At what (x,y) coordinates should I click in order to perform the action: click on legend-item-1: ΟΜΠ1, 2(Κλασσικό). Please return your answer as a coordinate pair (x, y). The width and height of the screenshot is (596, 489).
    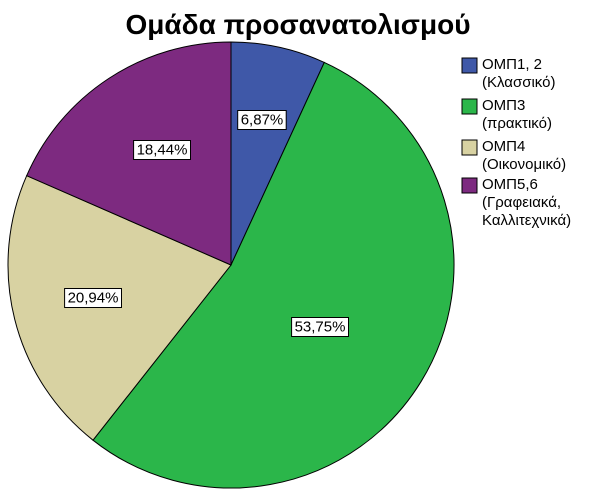
    Looking at the image, I should click on (508, 73).